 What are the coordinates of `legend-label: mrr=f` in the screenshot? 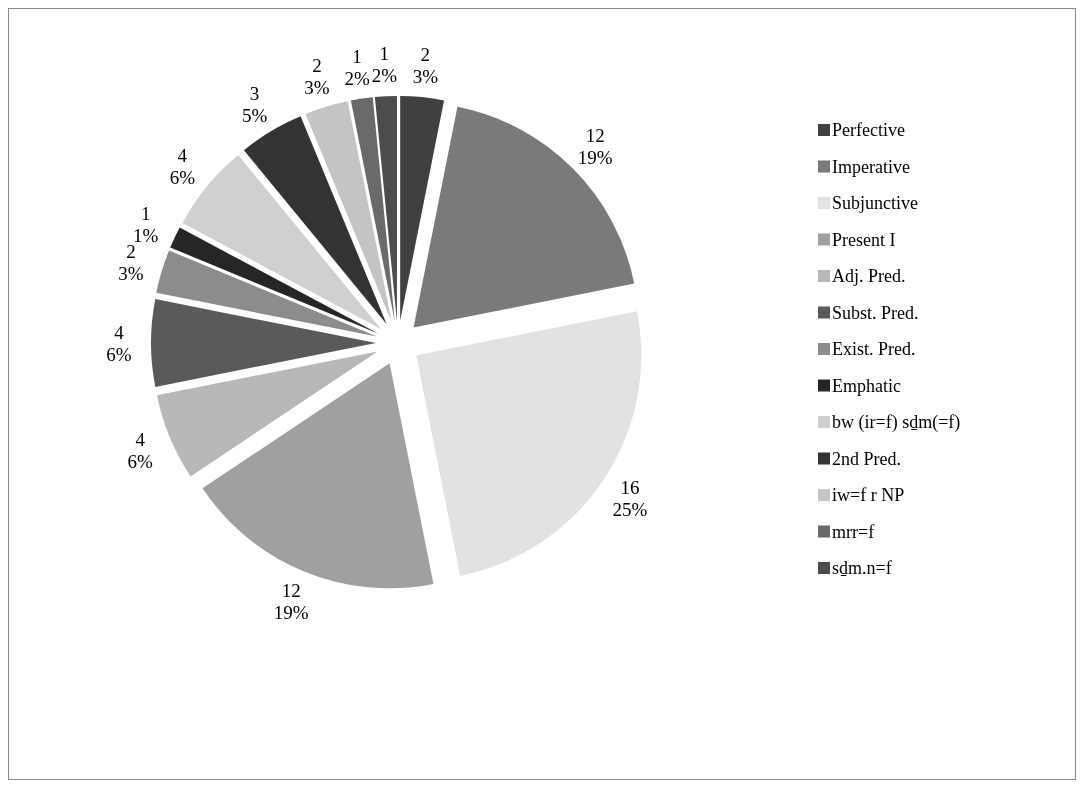 It's located at (853, 531).